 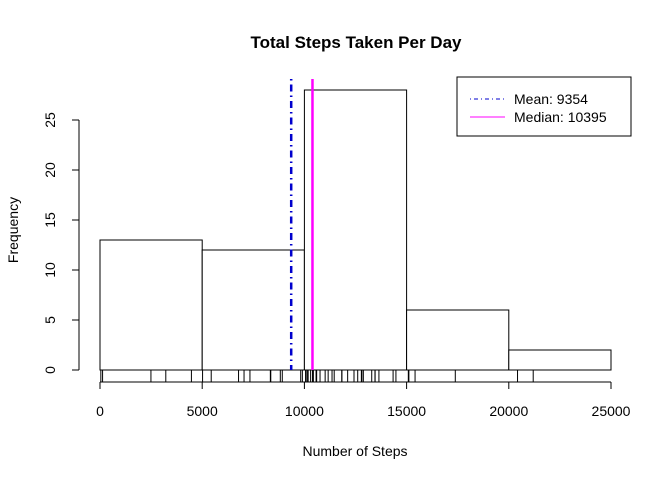 I want to click on chart-title: Total Steps Taken Per Day, so click(x=357, y=42).